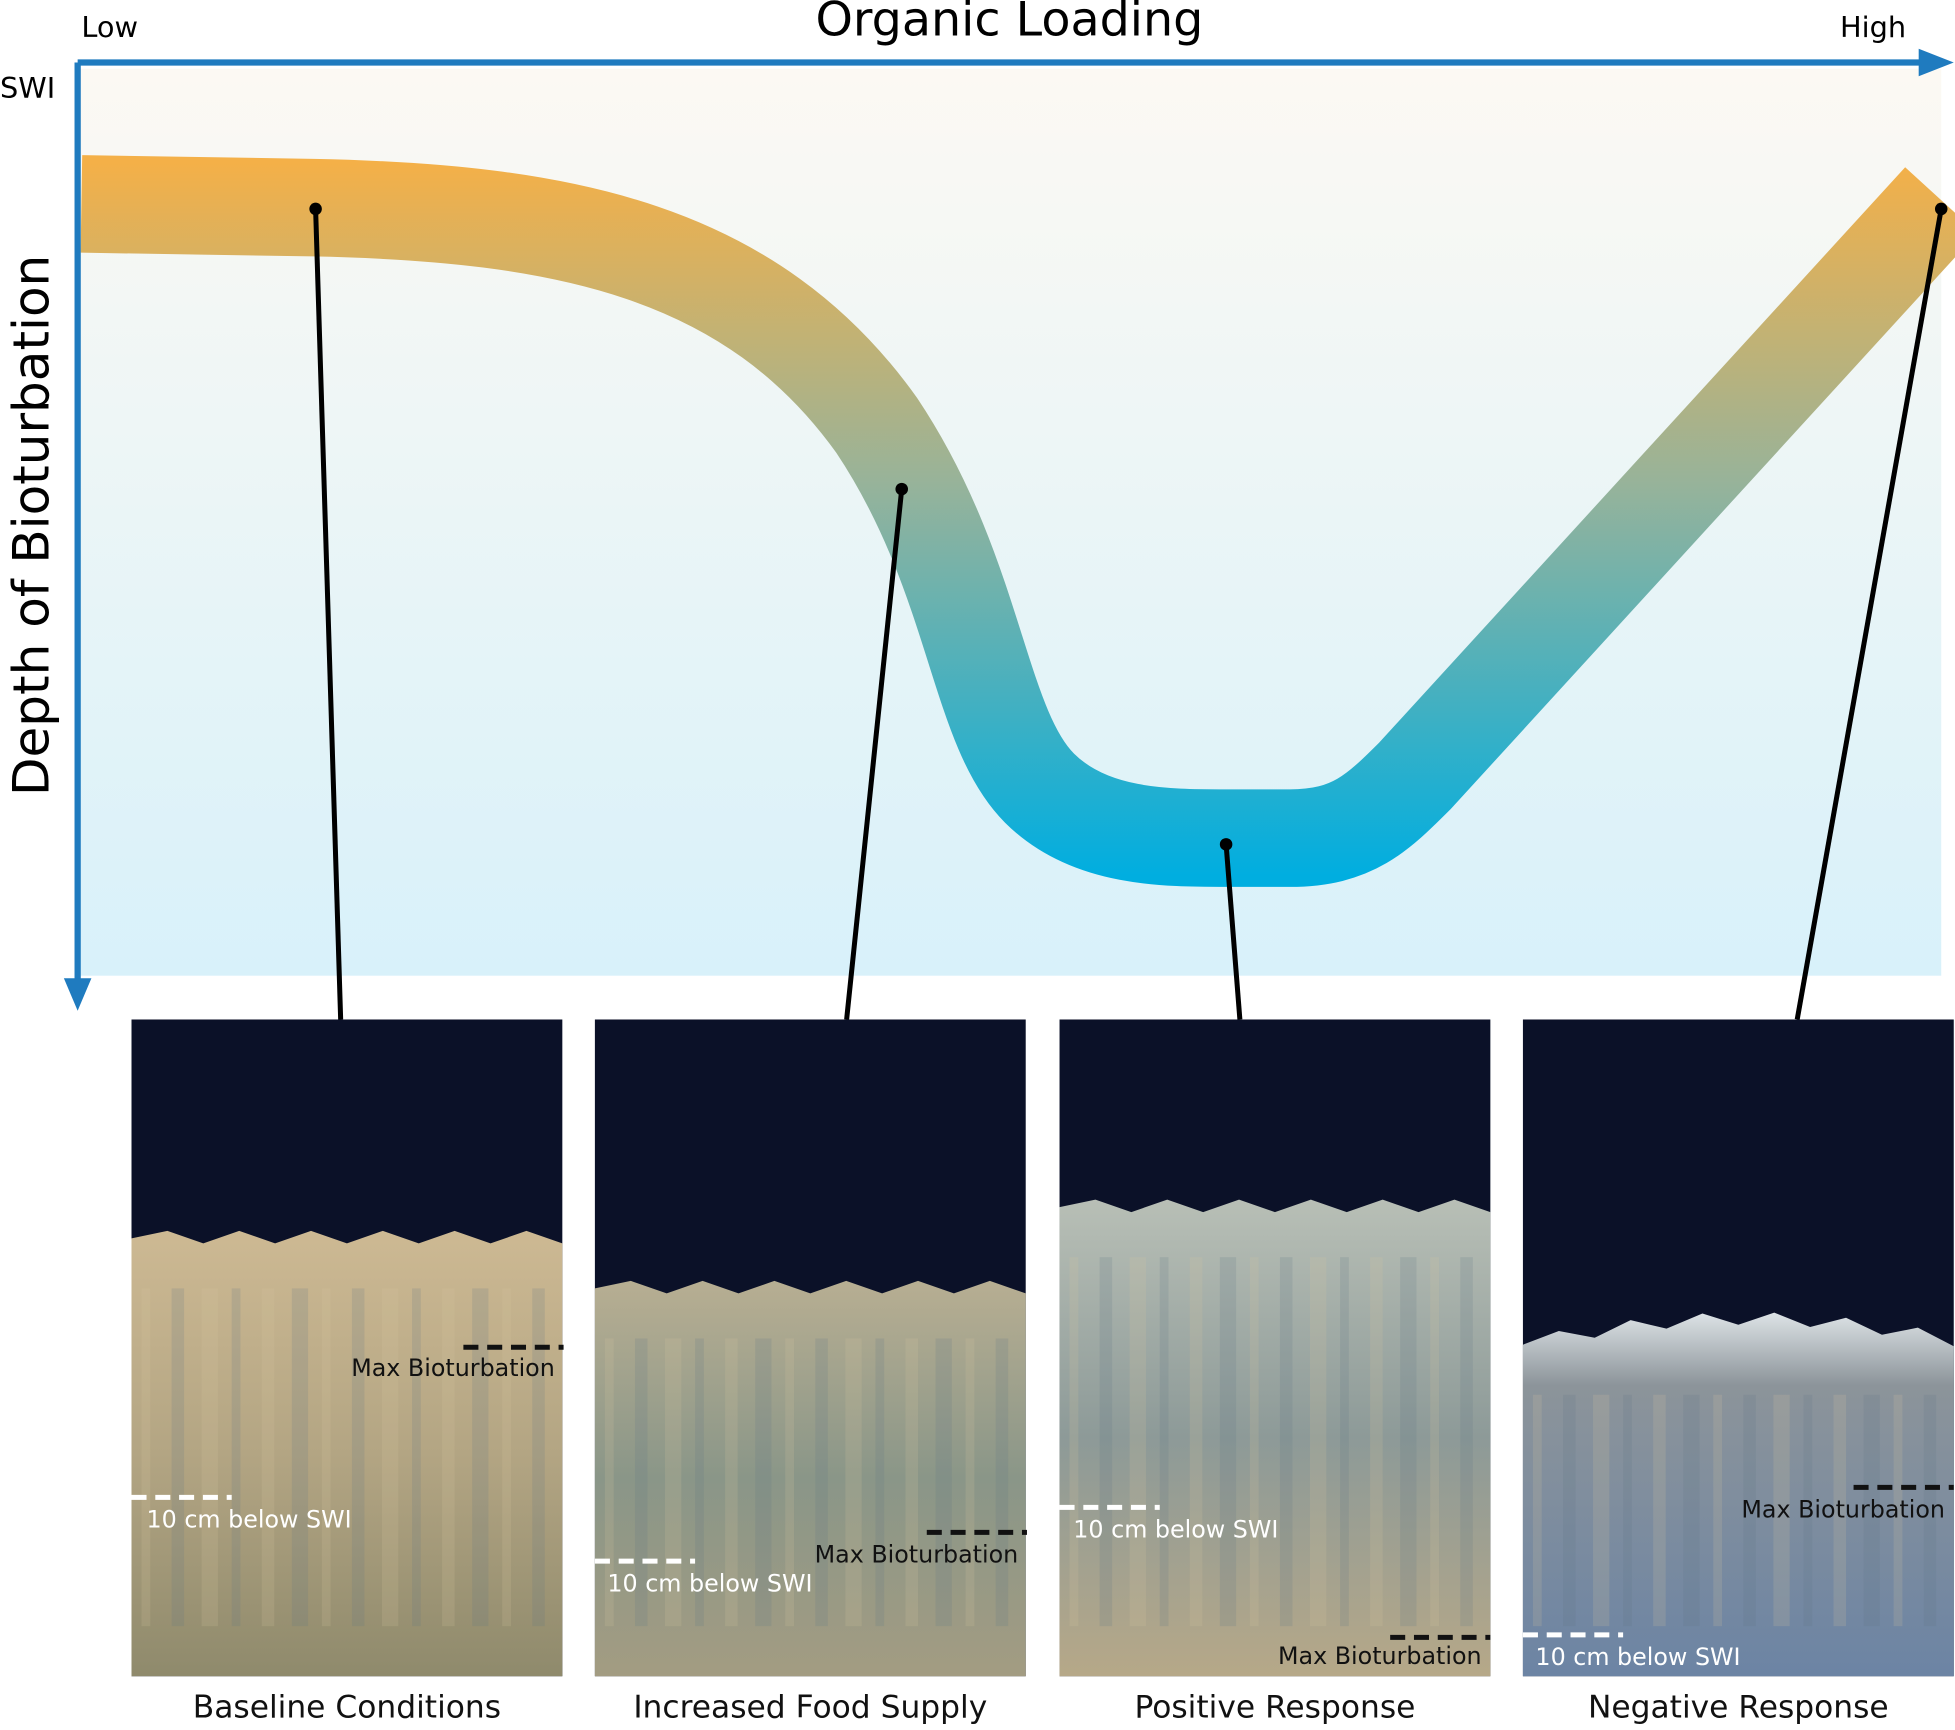  I want to click on caption: Negative Response, so click(1738, 1708).